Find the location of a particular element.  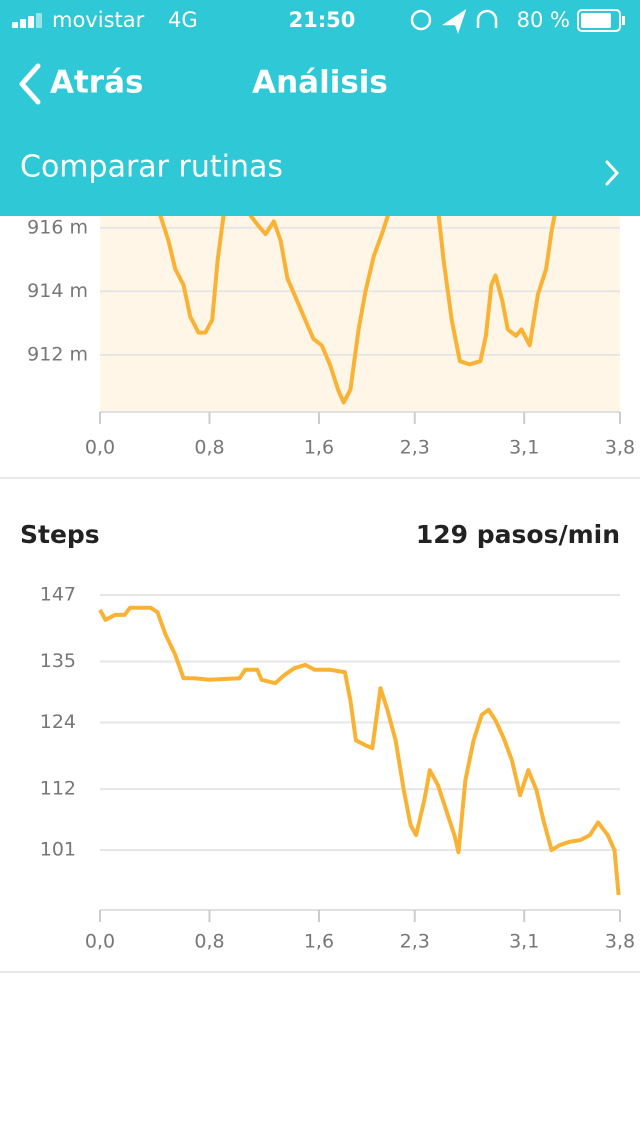

carrier: movistar is located at coordinates (98, 20).